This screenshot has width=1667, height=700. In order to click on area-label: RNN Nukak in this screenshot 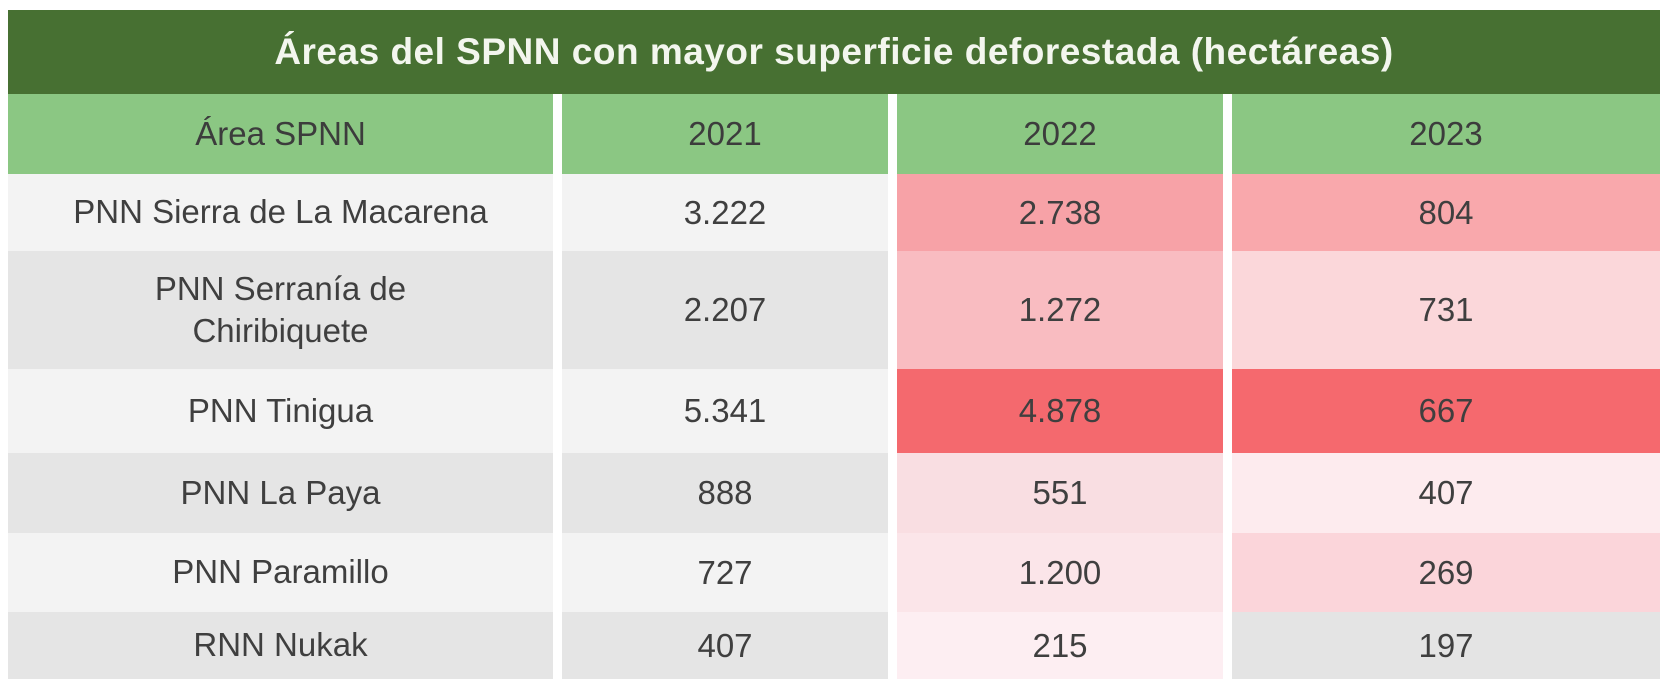, I will do `click(280, 645)`.